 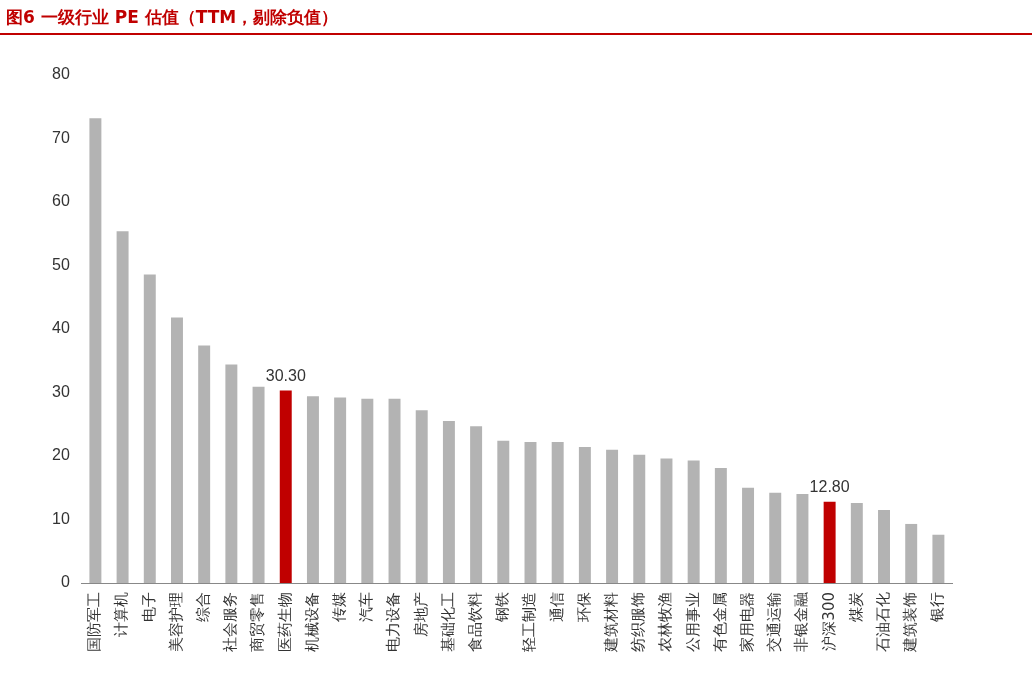 I want to click on y-tick-label: 10, so click(x=61, y=518).